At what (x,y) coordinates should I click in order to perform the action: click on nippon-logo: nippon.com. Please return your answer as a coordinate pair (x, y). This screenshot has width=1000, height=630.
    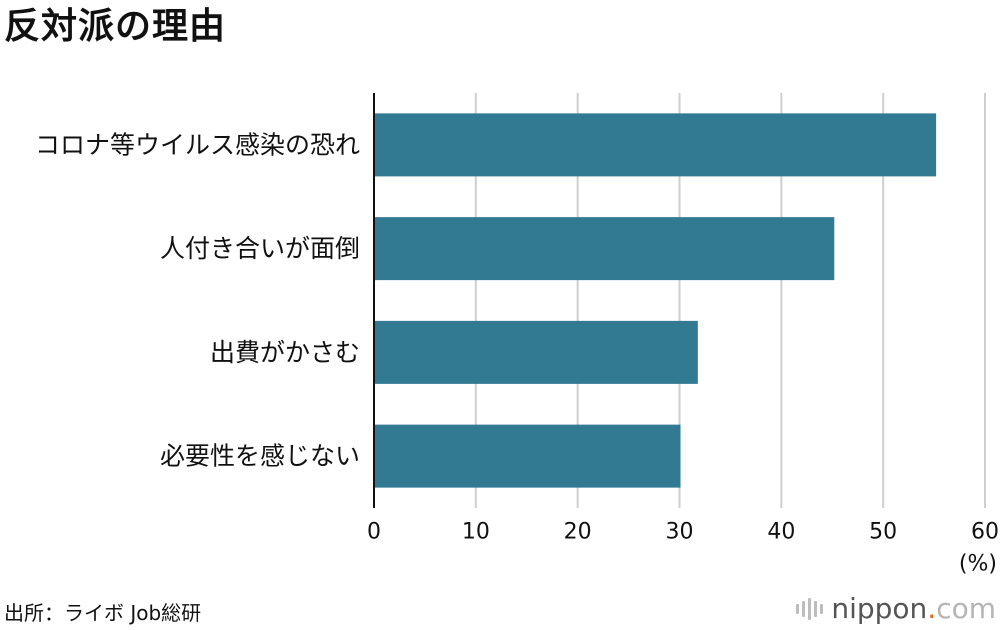
    Looking at the image, I should click on (896, 609).